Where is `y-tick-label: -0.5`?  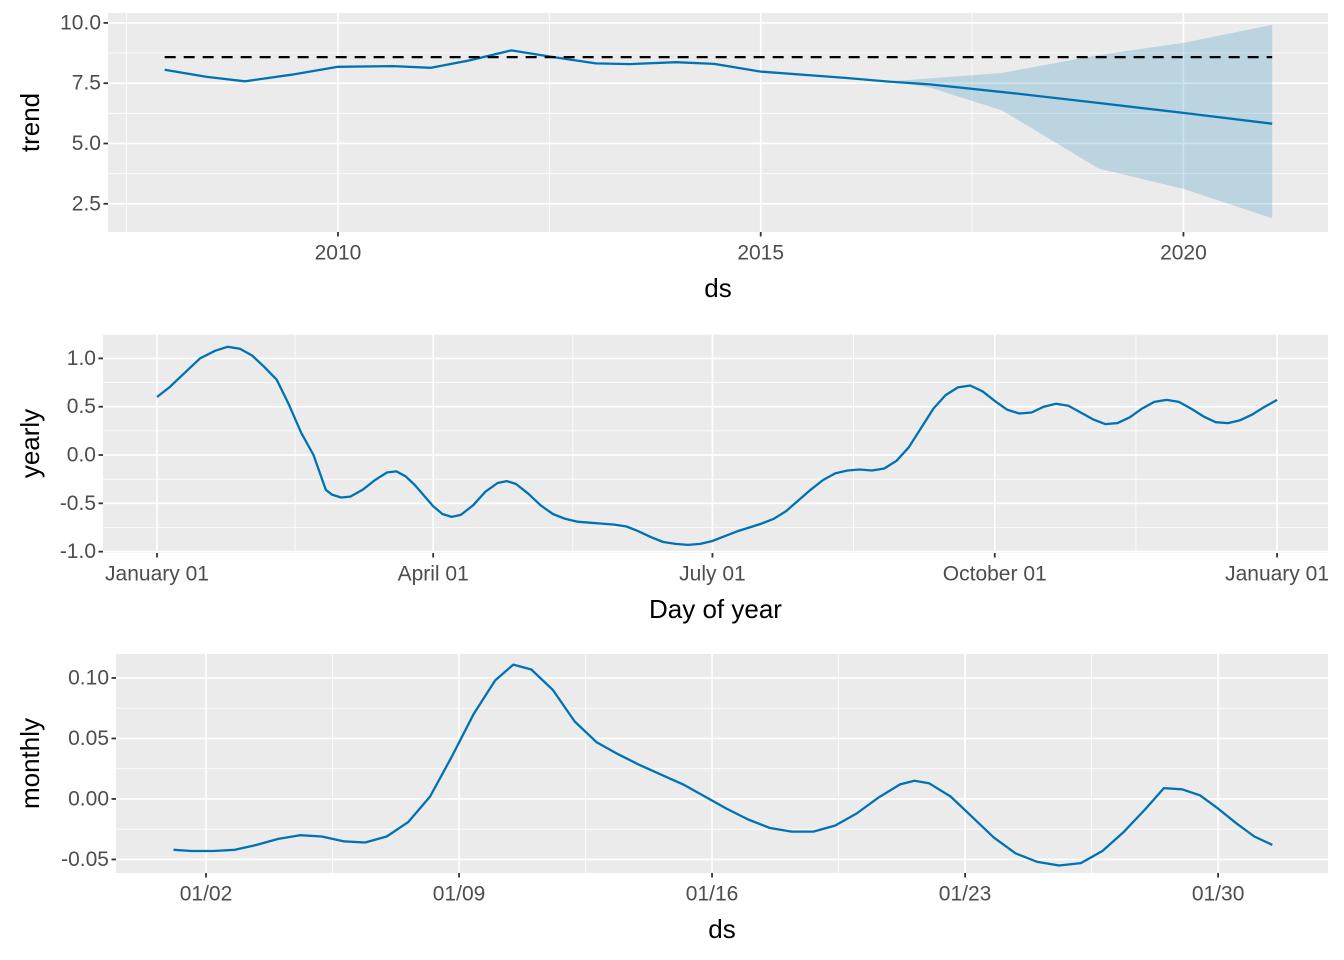 y-tick-label: -0.5 is located at coordinates (78, 503).